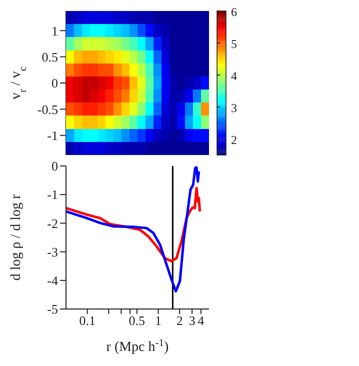  I want to click on color-bar-label: 6, so click(234, 12).